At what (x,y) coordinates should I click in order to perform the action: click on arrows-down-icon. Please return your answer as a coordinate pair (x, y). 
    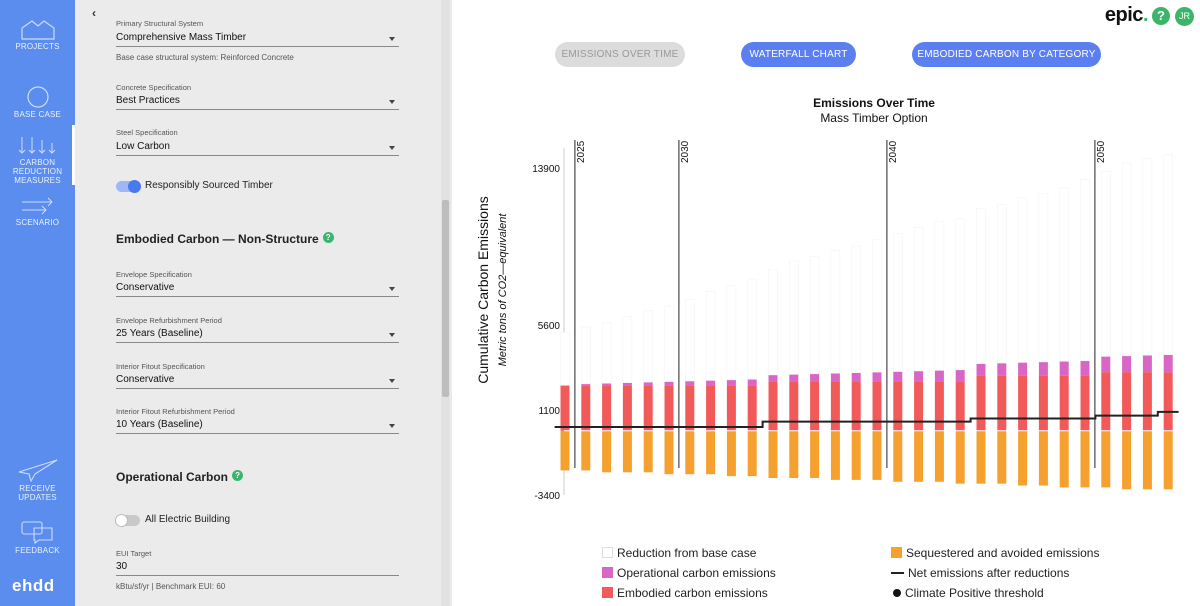
    Looking at the image, I should click on (36, 145).